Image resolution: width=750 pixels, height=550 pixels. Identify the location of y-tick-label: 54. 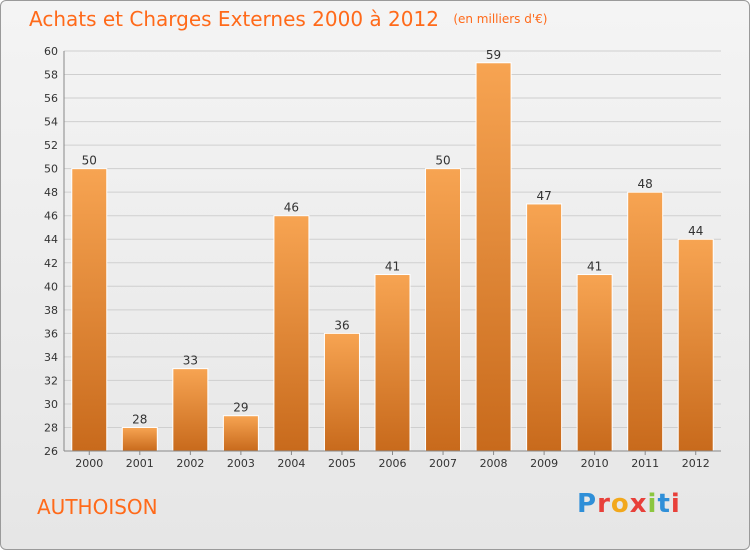
(51, 122).